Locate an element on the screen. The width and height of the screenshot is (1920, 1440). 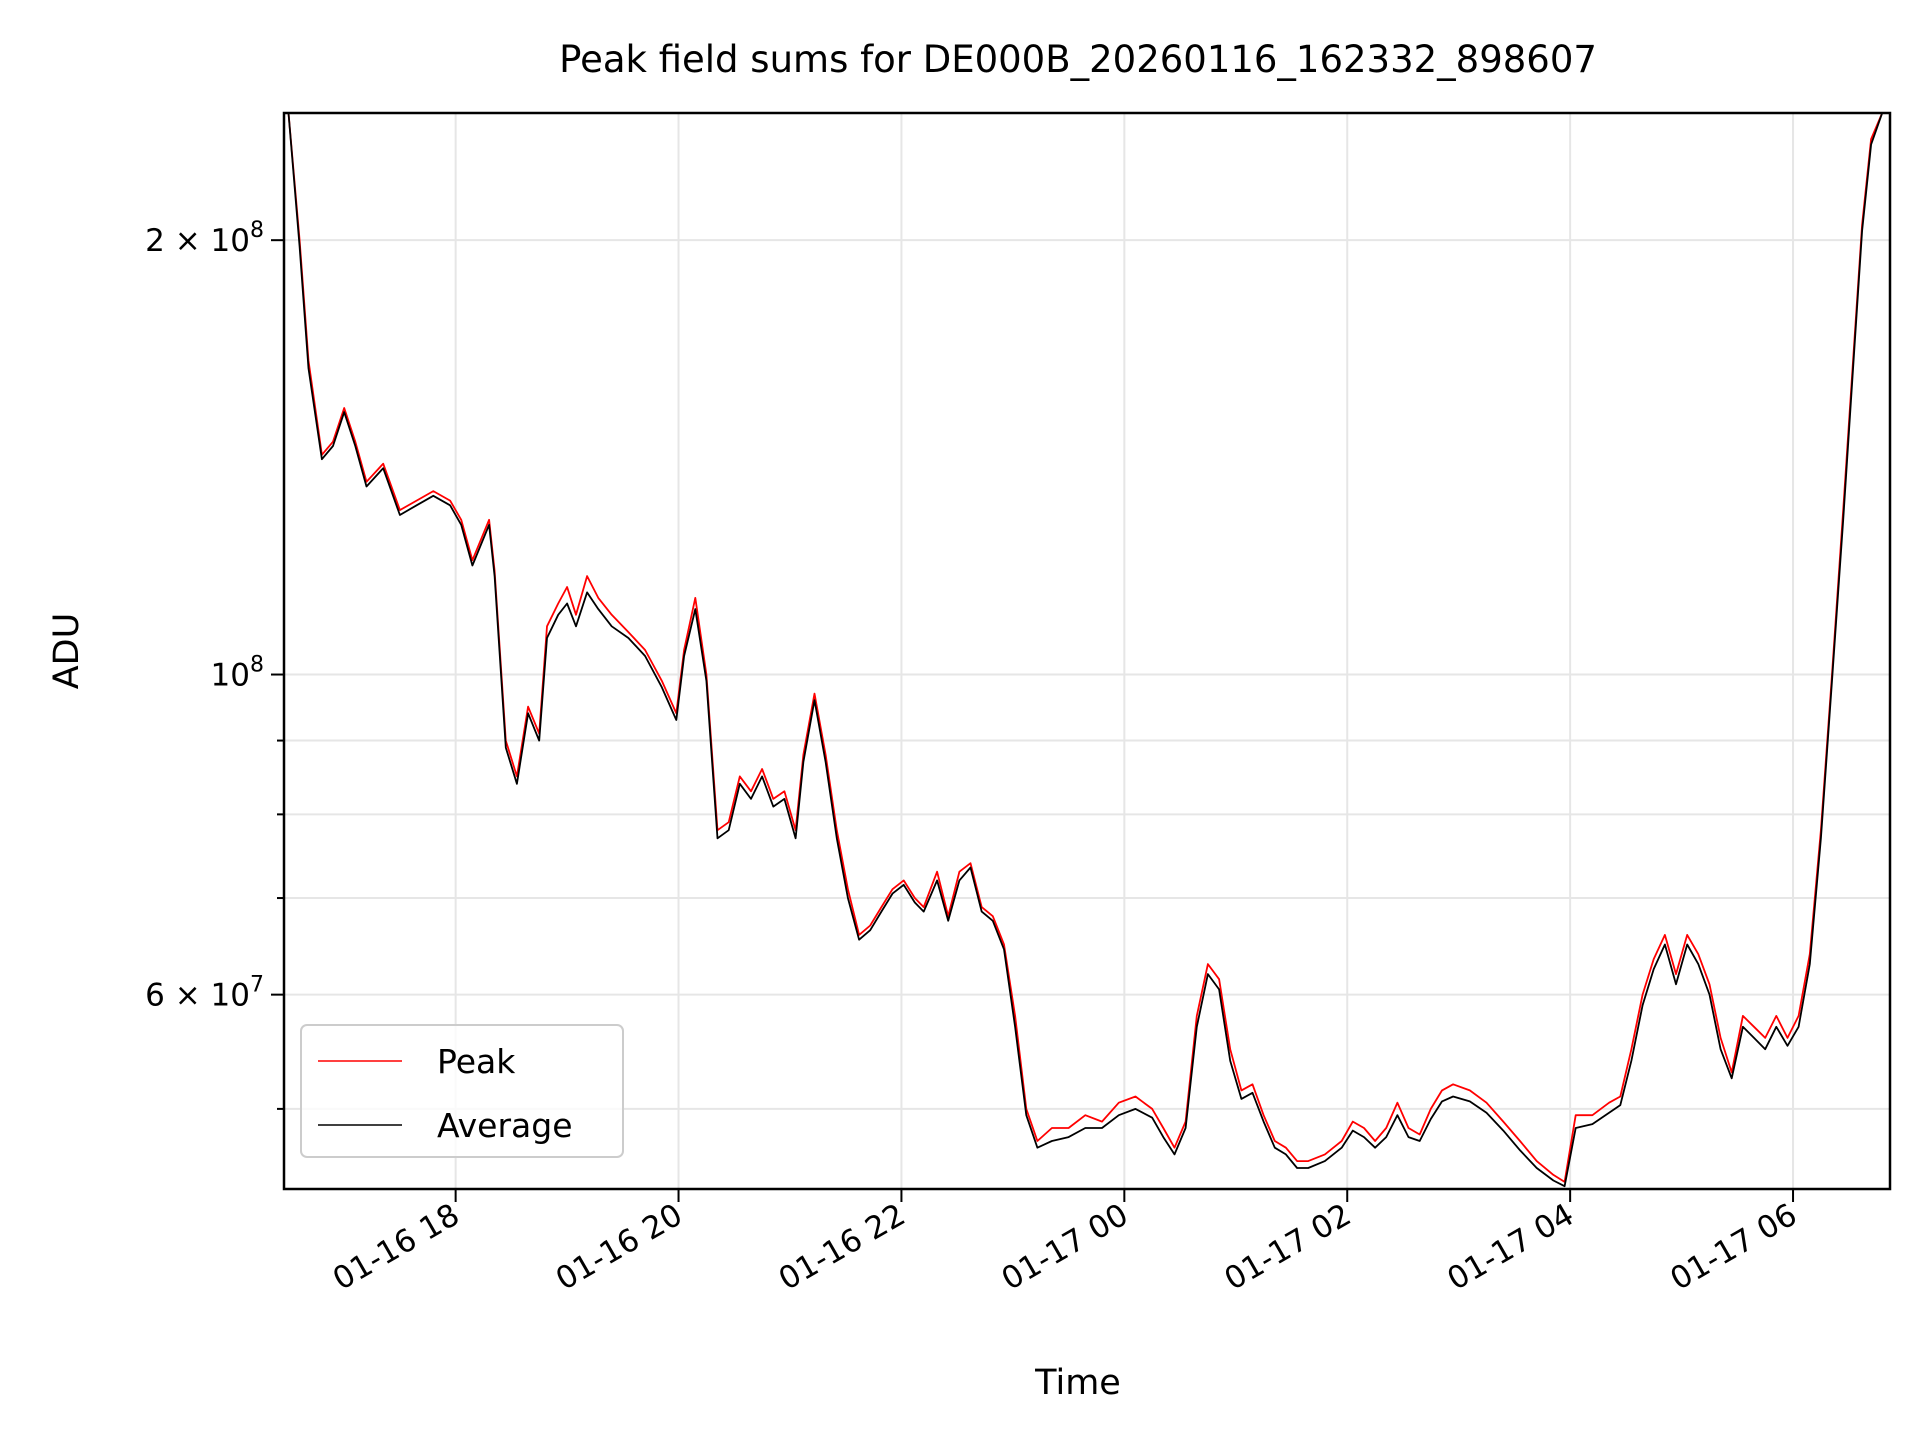
legend-box is located at coordinates (462, 1091).